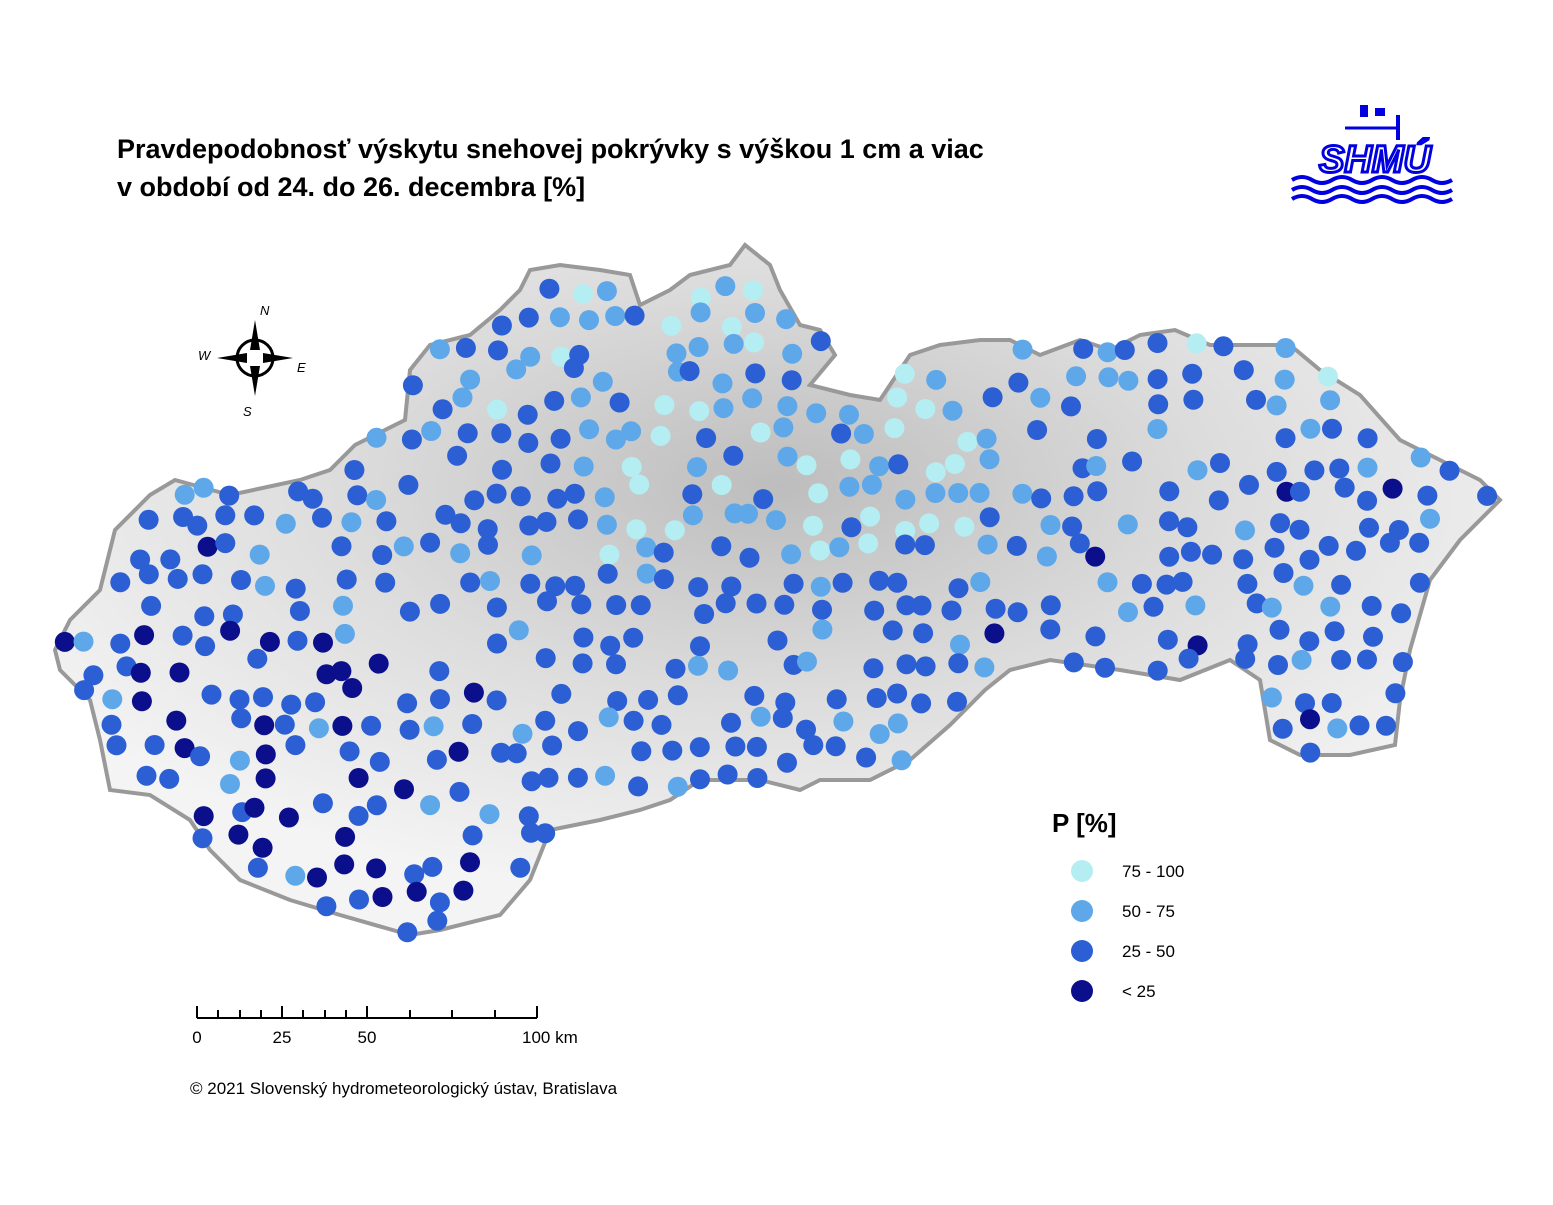 This screenshot has height=1205, width=1553. I want to click on scale-label: 100 km, so click(550, 1037).